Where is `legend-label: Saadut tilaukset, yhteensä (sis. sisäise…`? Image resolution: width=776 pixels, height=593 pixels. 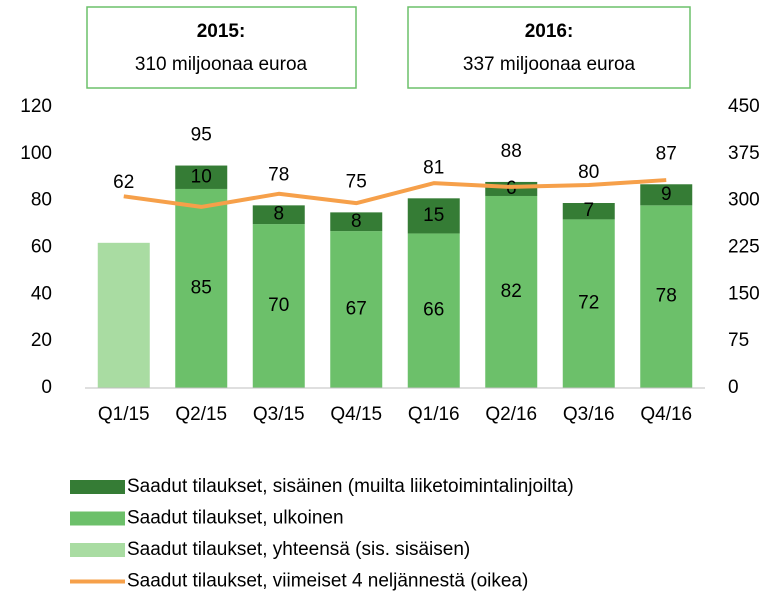
legend-label: Saadut tilaukset, yhteensä (sis. sisäise… is located at coordinates (298, 549).